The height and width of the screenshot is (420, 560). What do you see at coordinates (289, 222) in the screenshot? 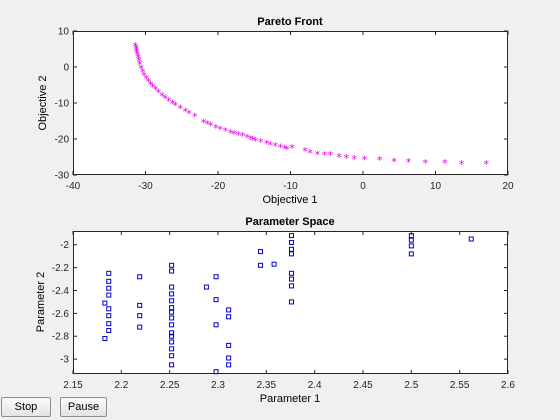
I see `parameter-space-title: Parameter Space` at bounding box center [289, 222].